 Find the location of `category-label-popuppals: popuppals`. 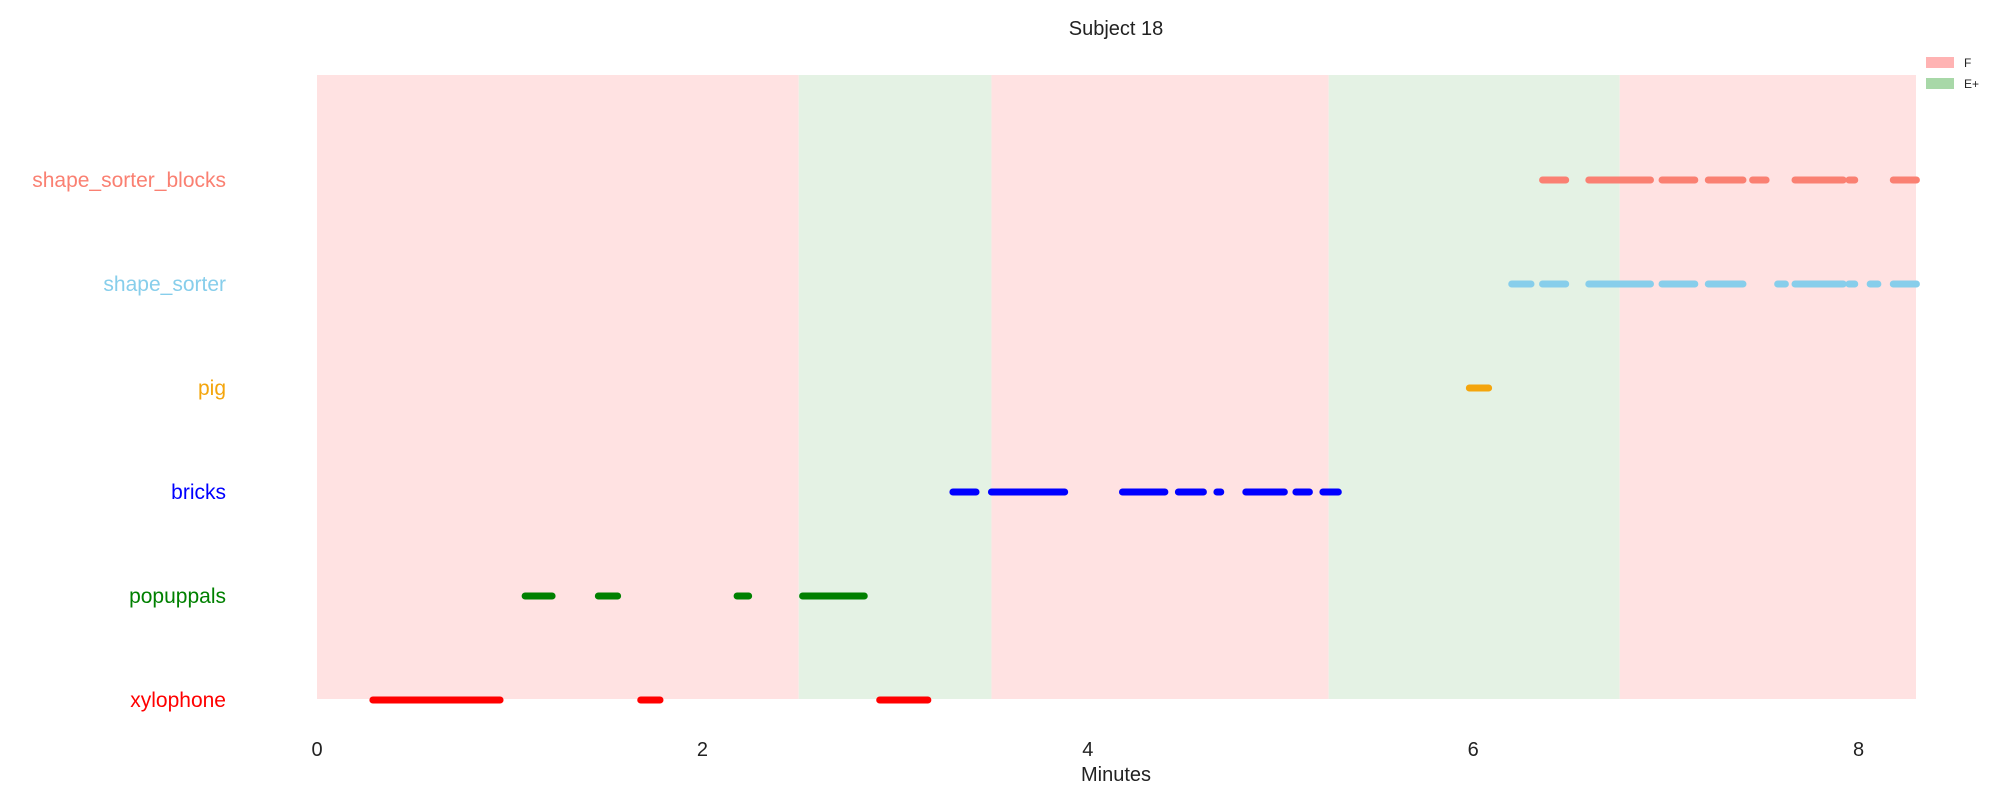

category-label-popuppals: popuppals is located at coordinates (177, 596).